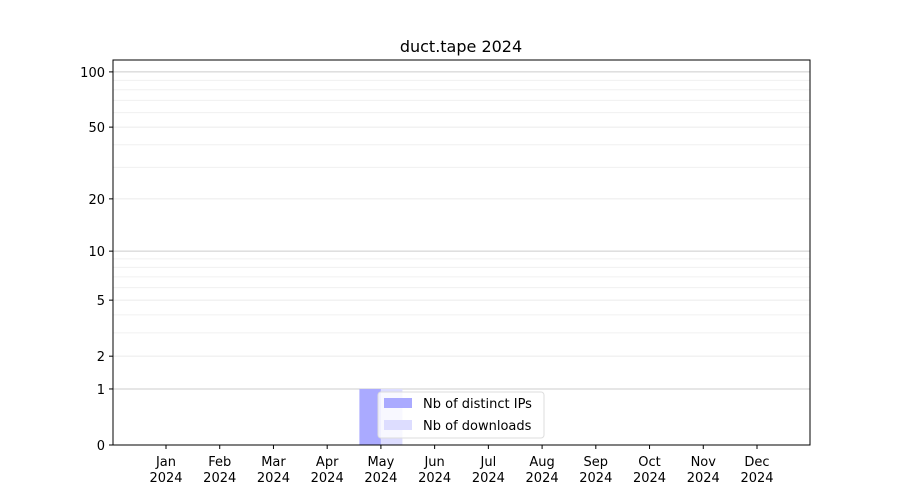 The width and height of the screenshot is (900, 504). What do you see at coordinates (96, 128) in the screenshot?
I see `y-tick-label: 50` at bounding box center [96, 128].